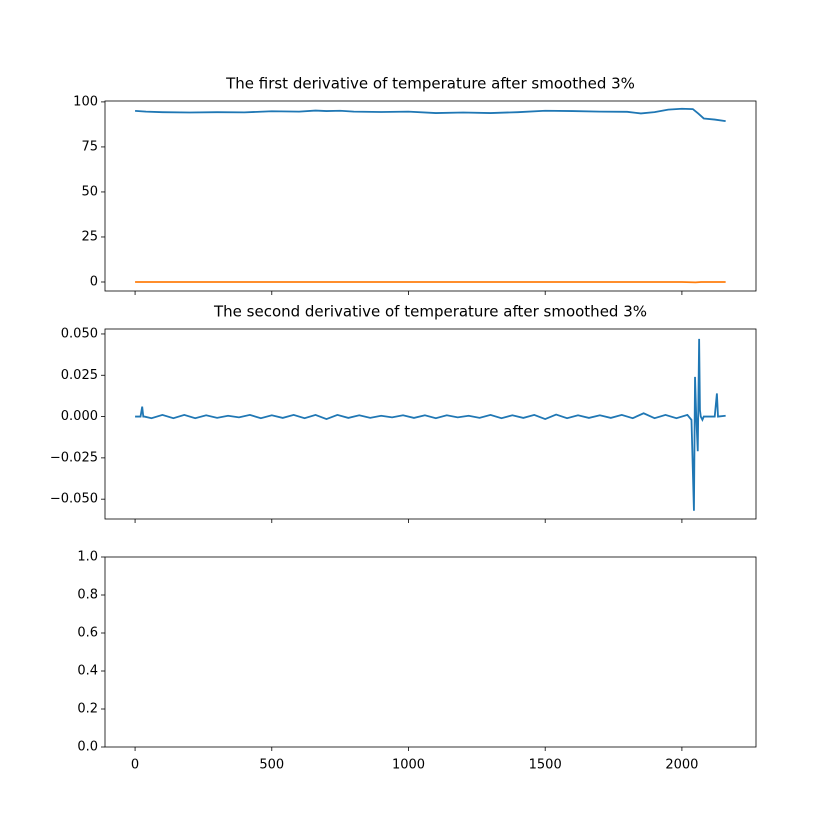 The image size is (840, 840). I want to click on y-tick-label: 0.2, so click(87, 709).